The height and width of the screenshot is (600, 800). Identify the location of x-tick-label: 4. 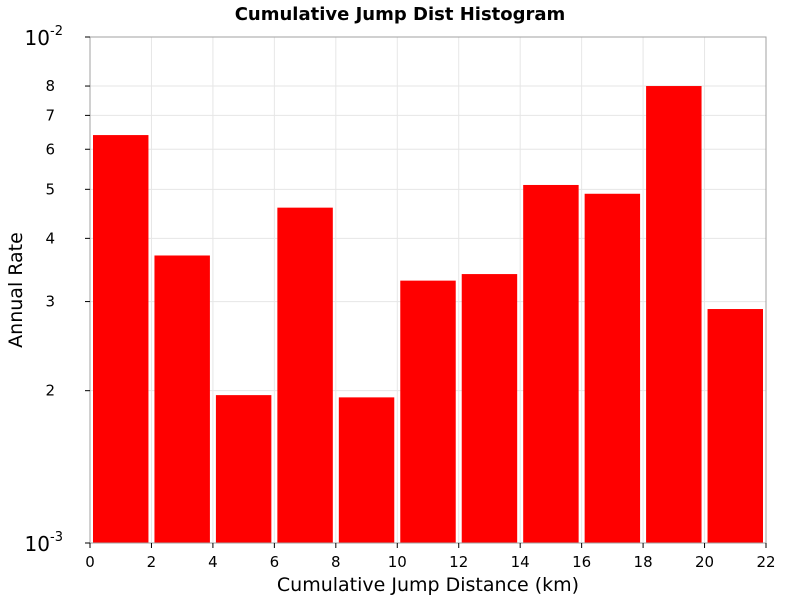
(213, 562).